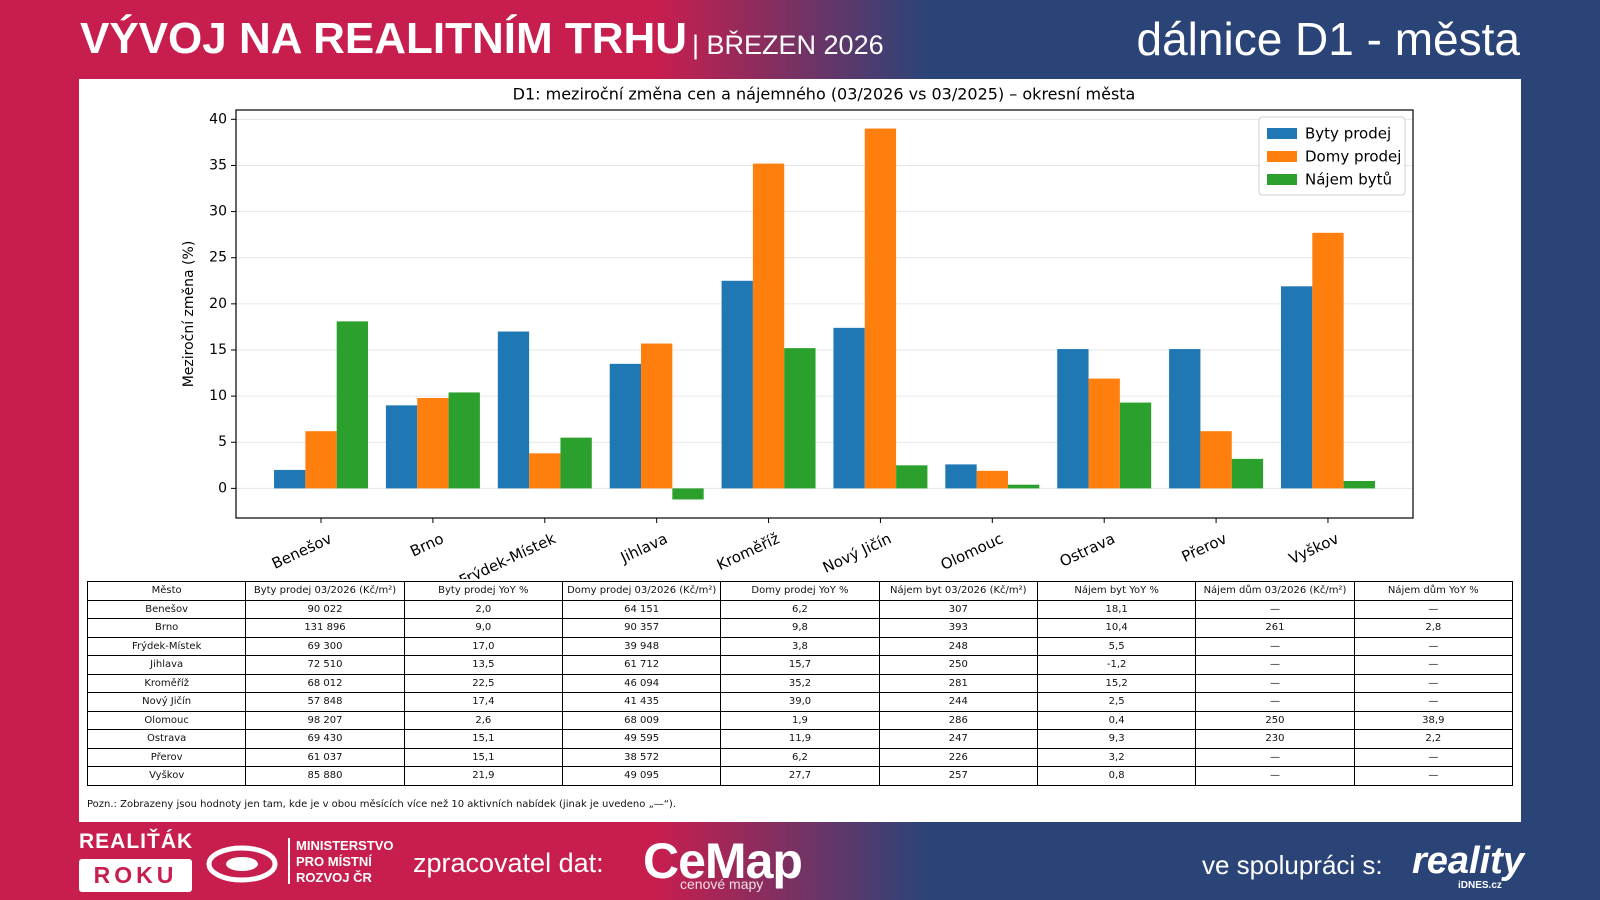 The image size is (1600, 900). Describe the element at coordinates (166, 683) in the screenshot. I see `table-cell: Kroměříž` at that location.